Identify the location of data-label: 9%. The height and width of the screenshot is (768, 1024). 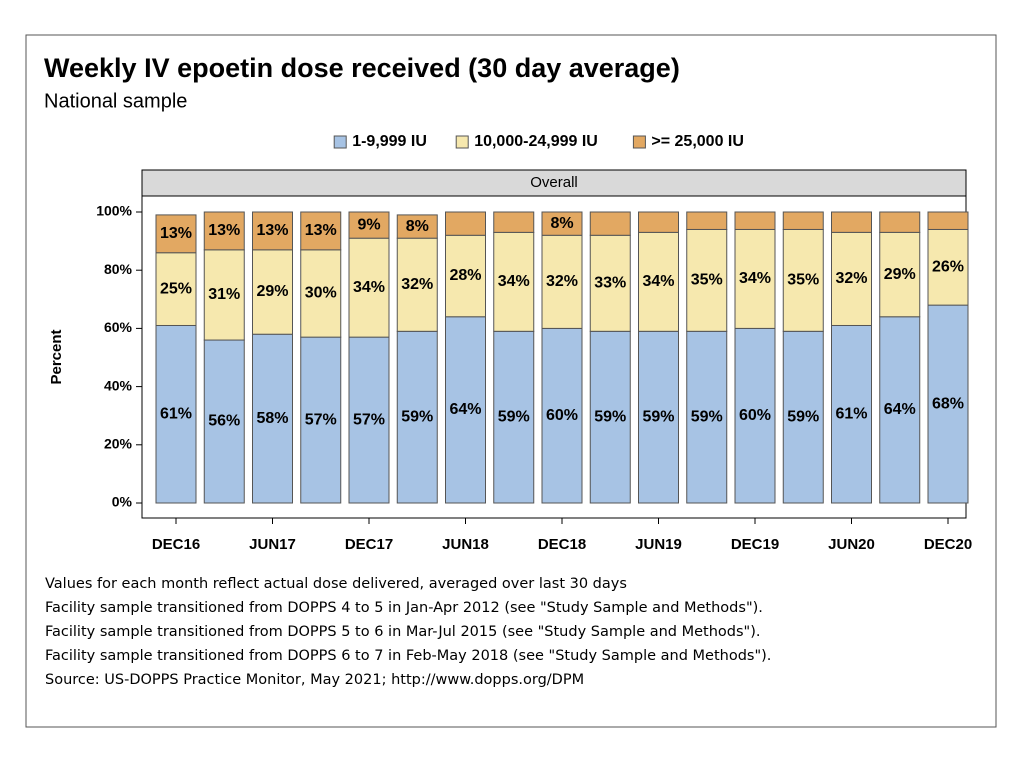
(368, 224).